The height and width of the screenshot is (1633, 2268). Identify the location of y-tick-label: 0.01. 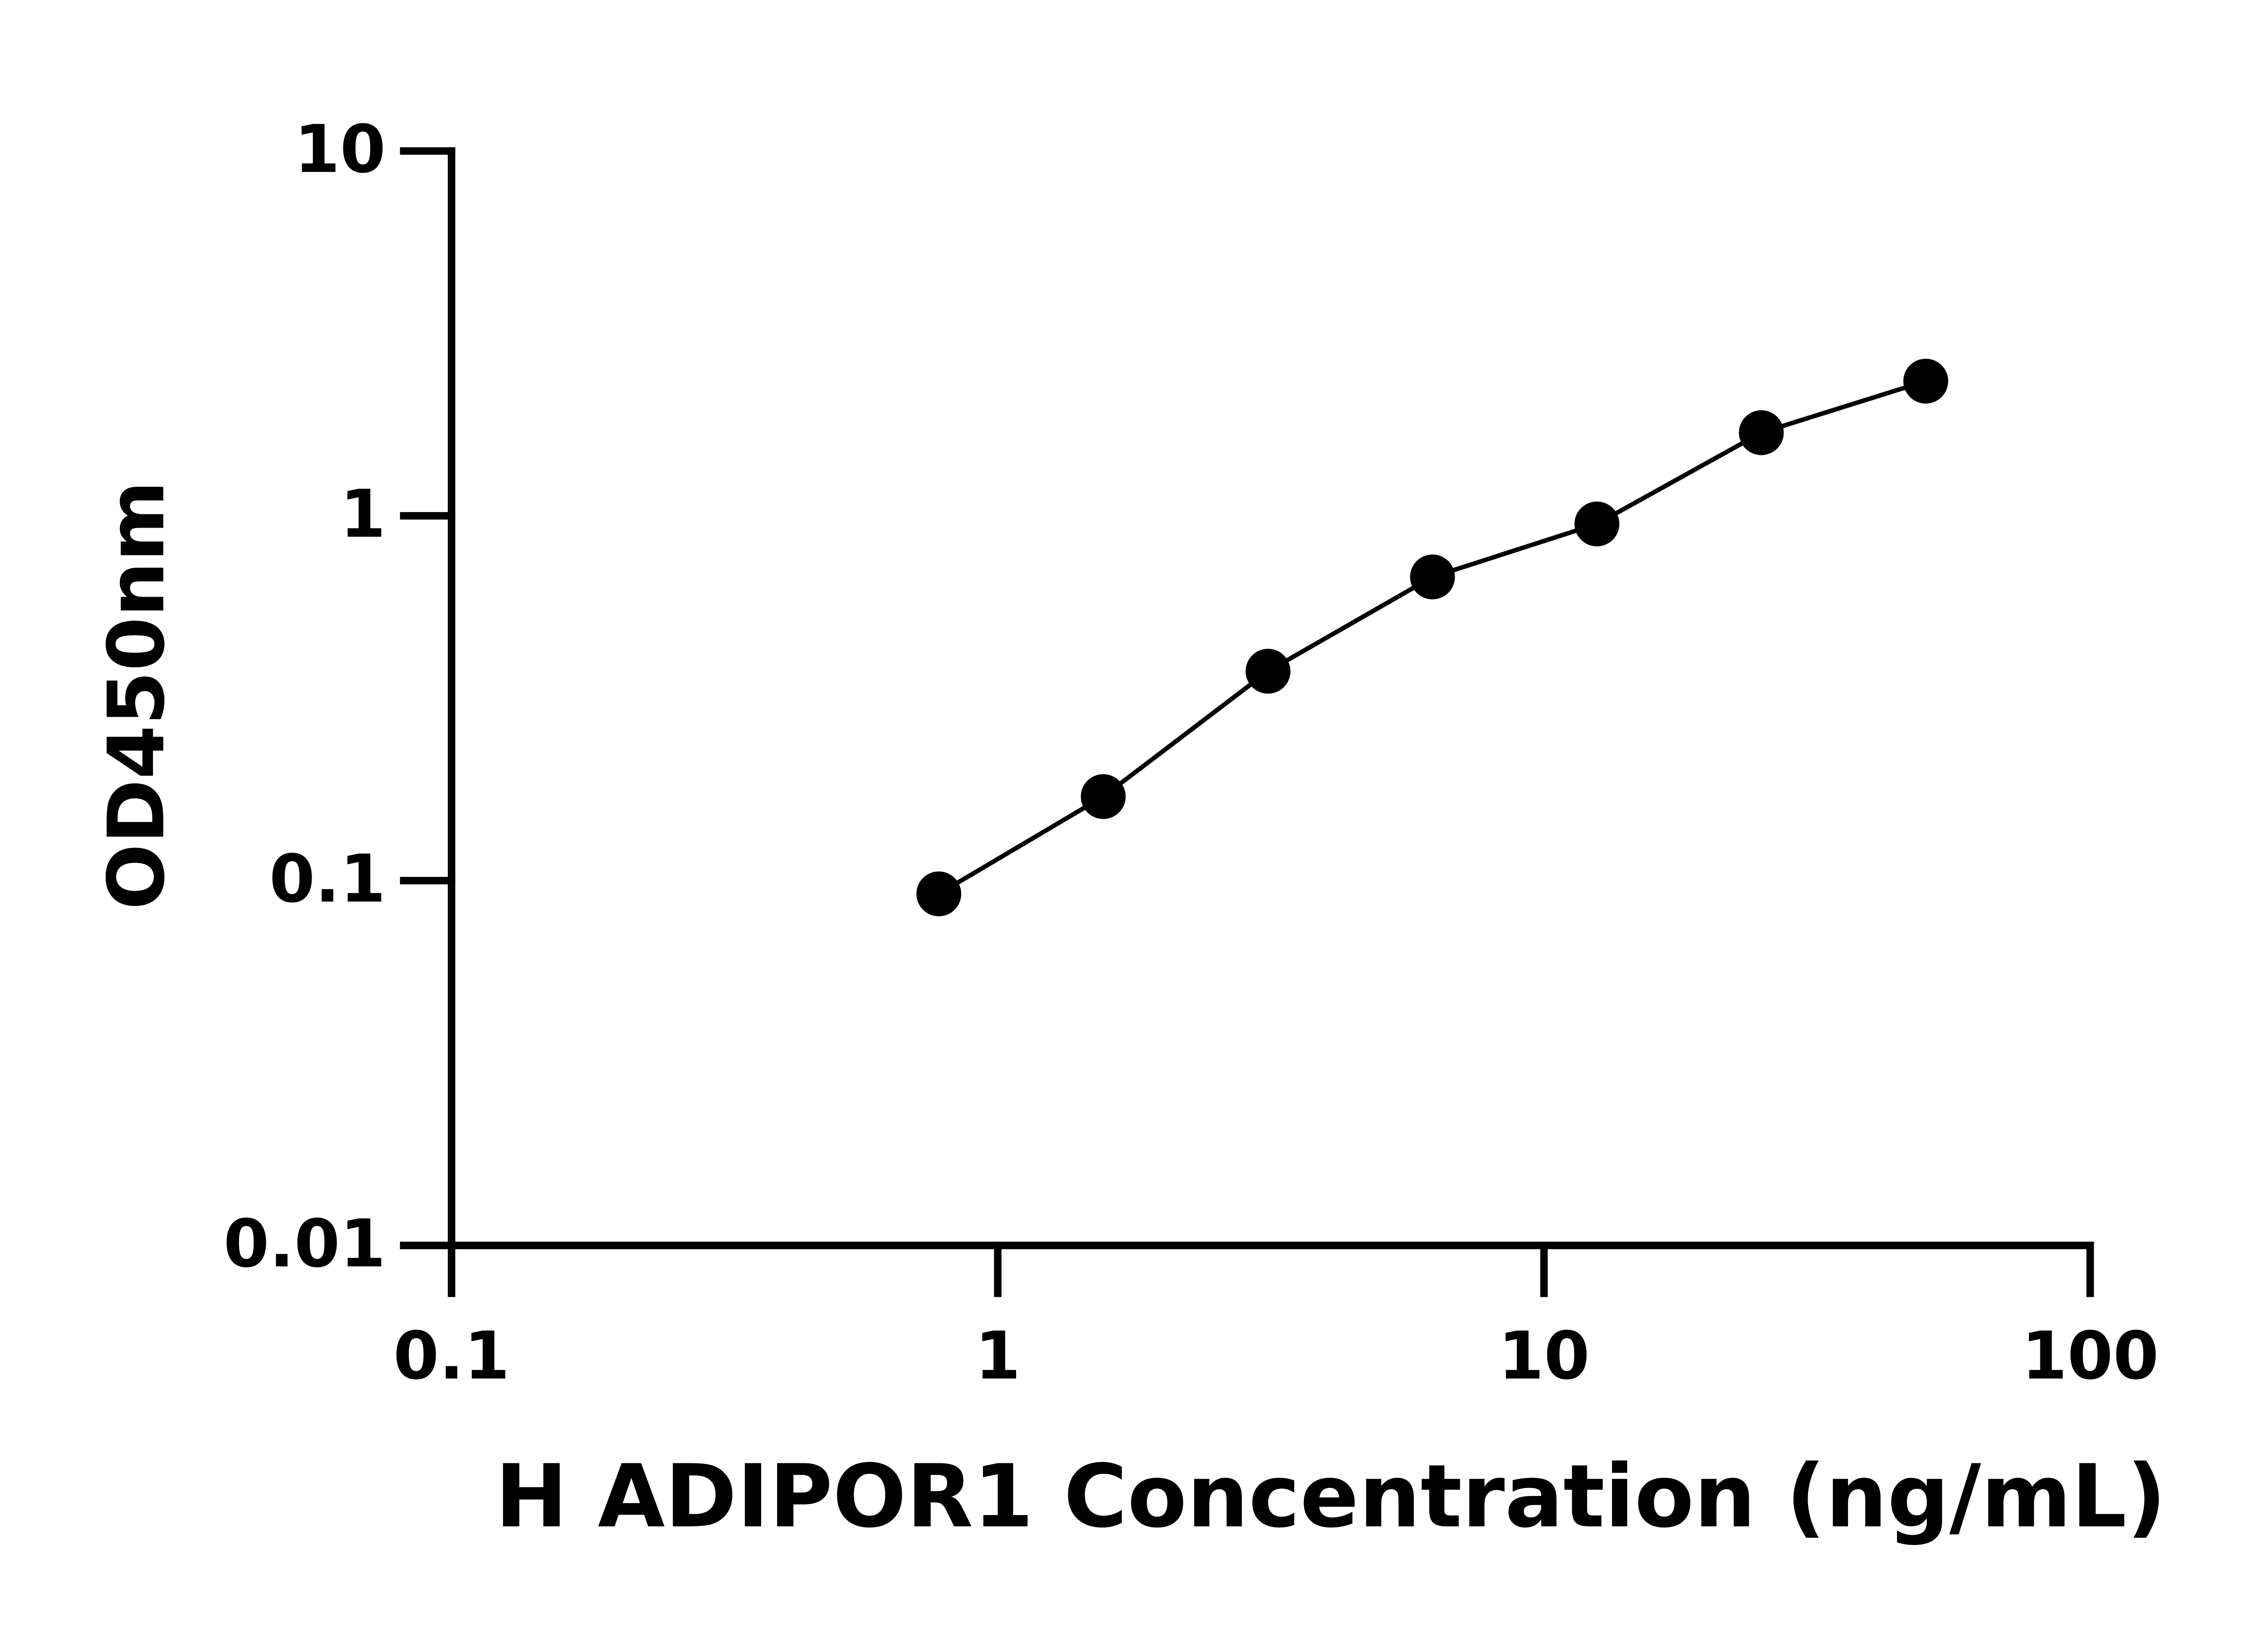
(305, 1244).